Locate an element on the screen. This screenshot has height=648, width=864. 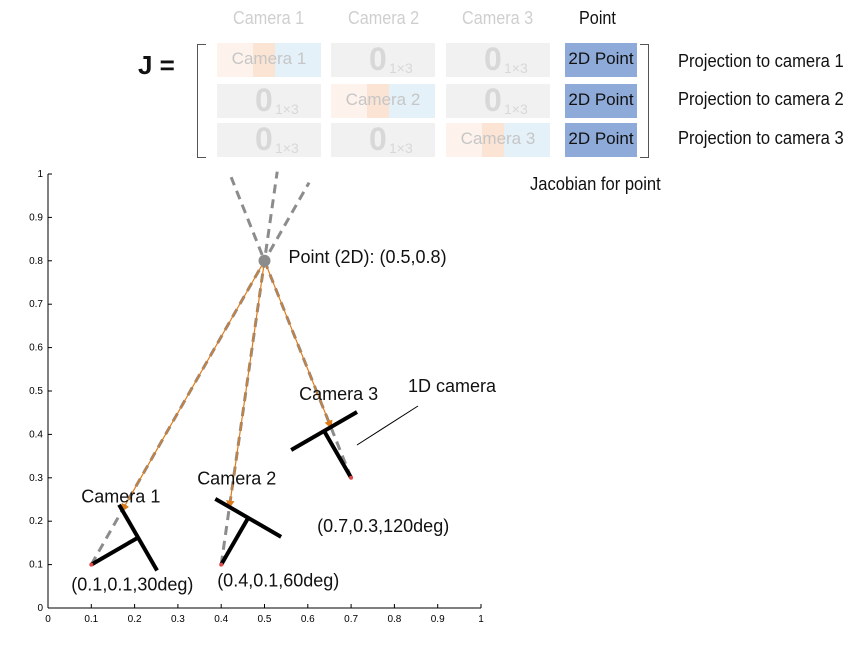
camera-name-label: Camera 1 is located at coordinates (120, 497).